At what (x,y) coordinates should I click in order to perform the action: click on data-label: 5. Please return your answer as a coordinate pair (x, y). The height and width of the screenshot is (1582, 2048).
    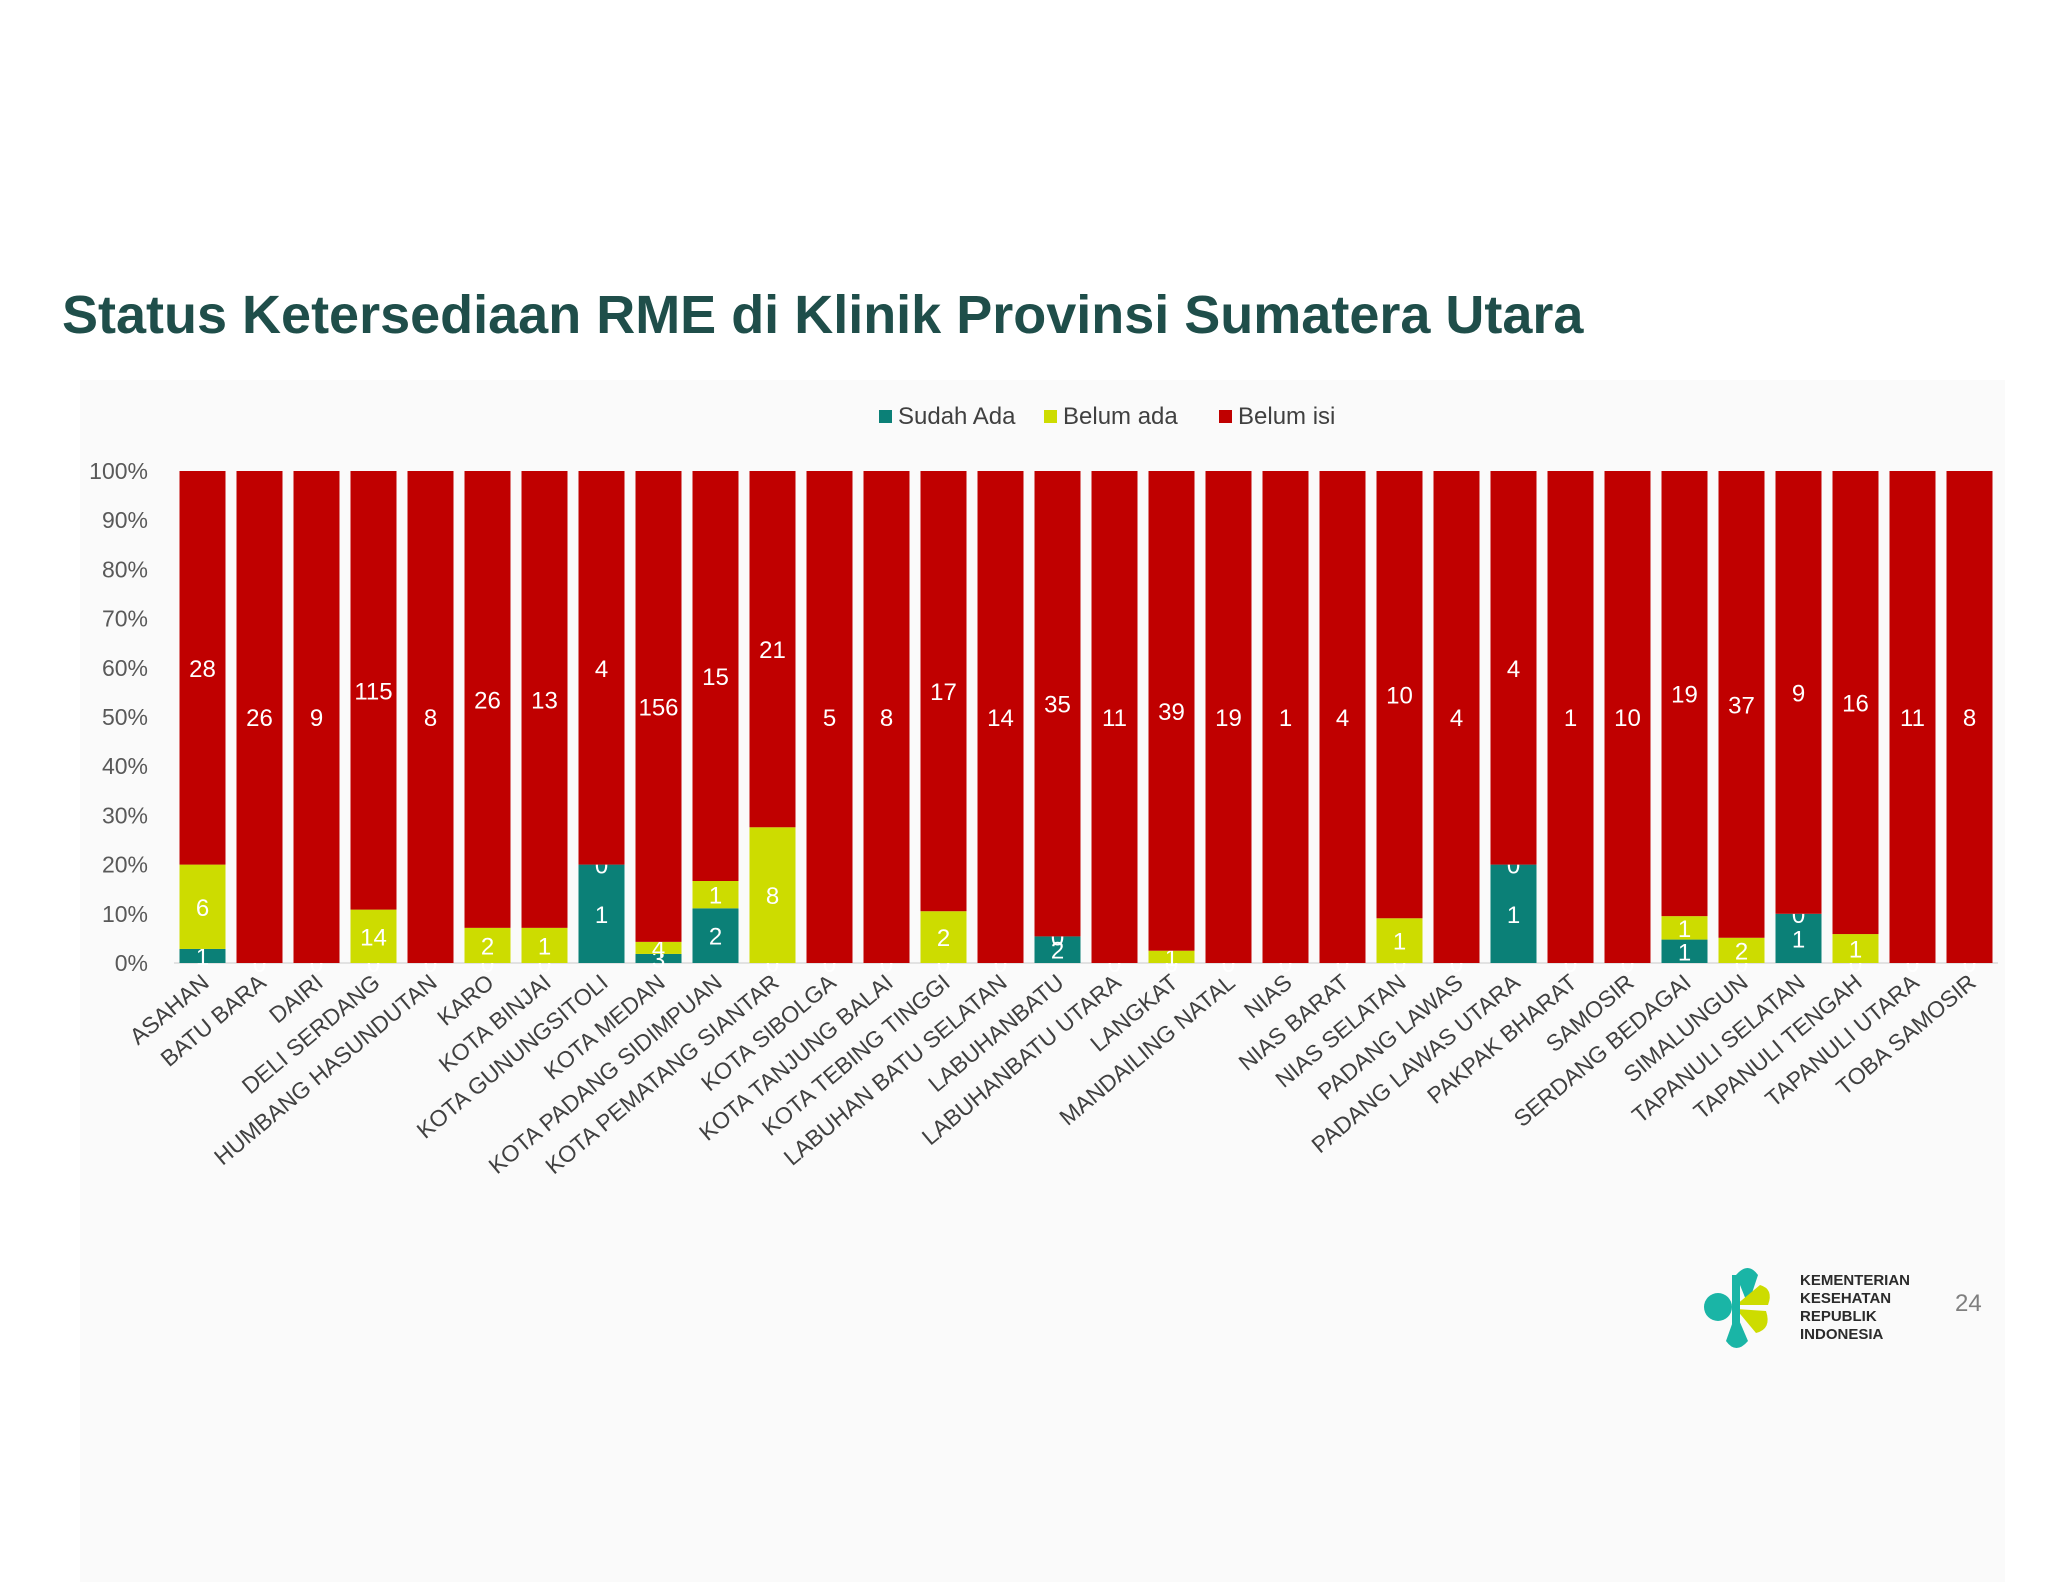
    Looking at the image, I should click on (829, 718).